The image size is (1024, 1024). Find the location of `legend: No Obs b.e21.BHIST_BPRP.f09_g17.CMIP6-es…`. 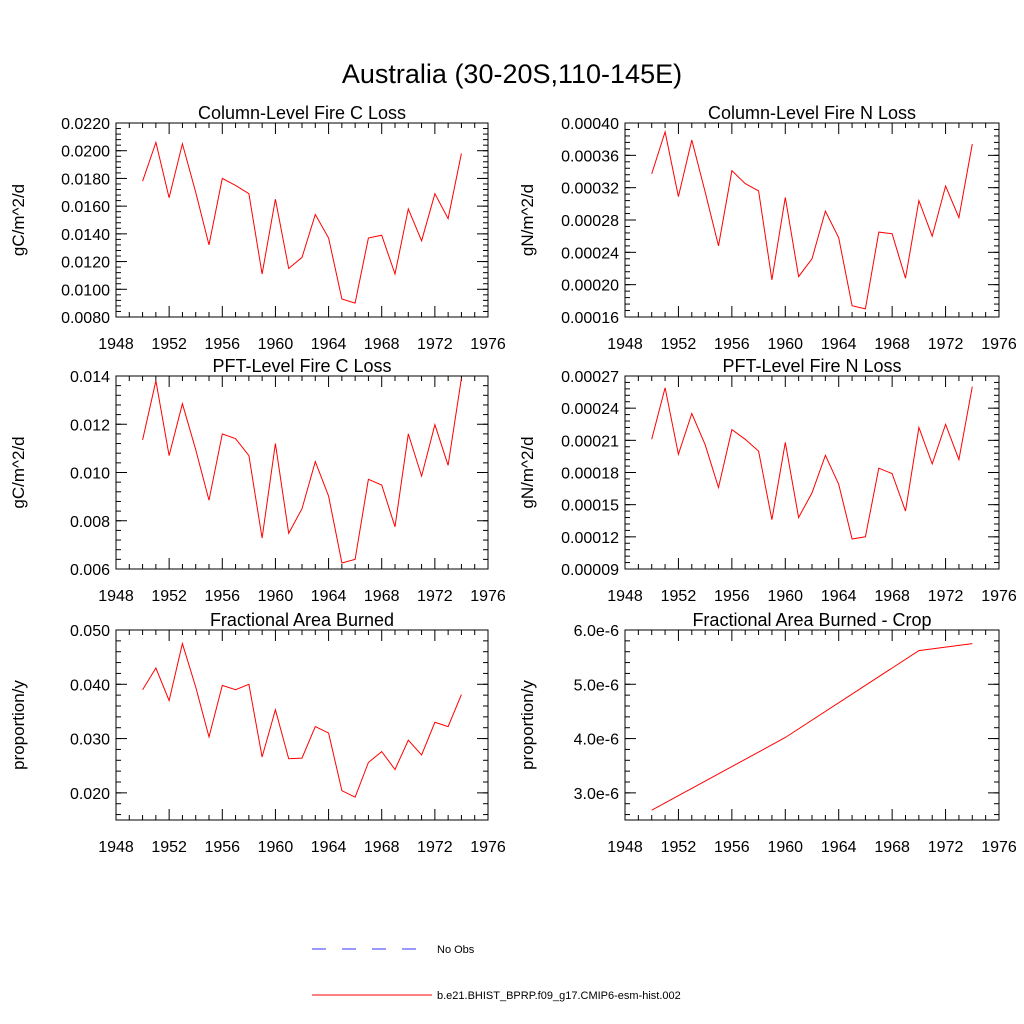

legend: No Obs b.e21.BHIST_BPRP.f09_g17.CMIP6-es… is located at coordinates (496, 973).